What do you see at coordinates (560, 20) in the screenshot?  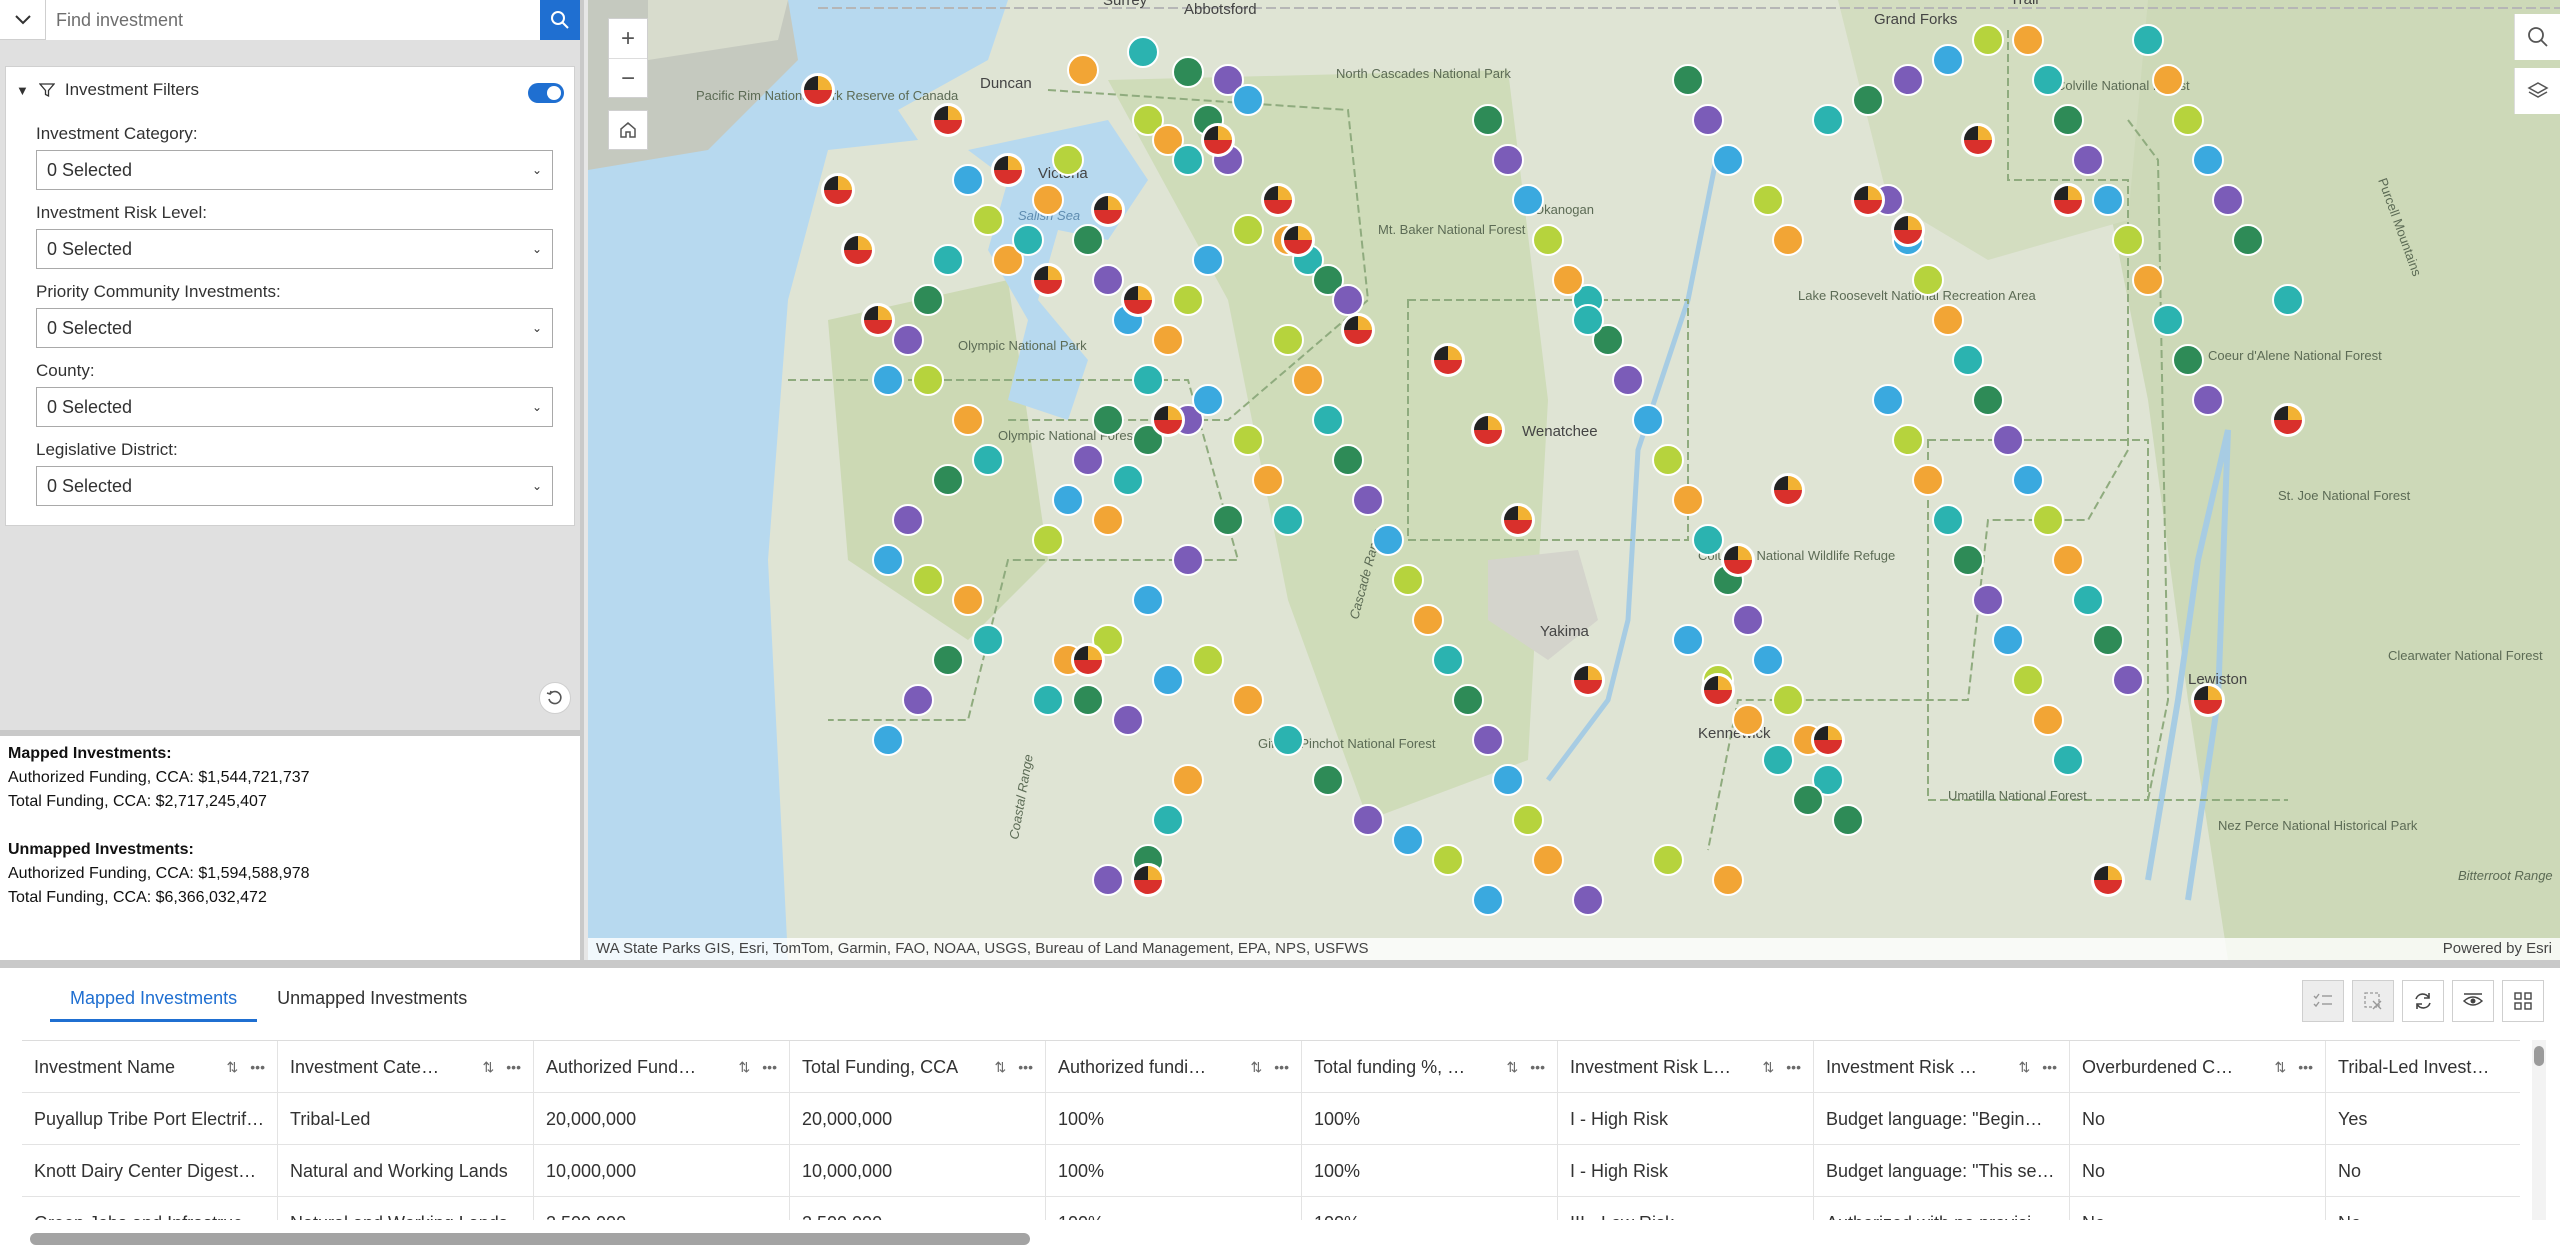 I see `search-button` at bounding box center [560, 20].